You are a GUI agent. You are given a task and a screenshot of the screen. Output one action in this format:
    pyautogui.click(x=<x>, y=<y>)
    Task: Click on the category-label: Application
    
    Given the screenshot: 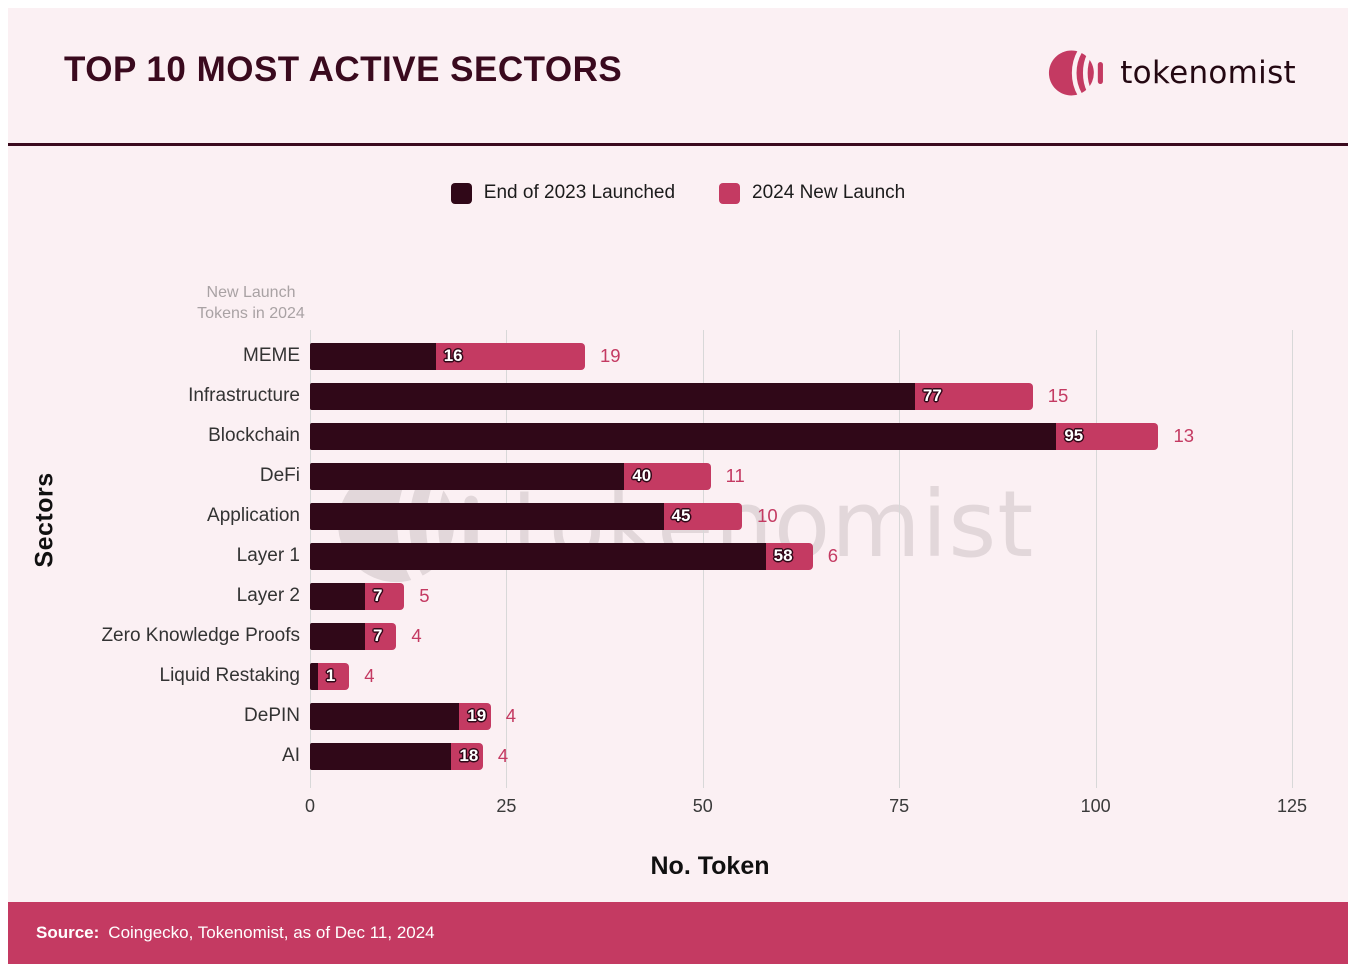 What is the action you would take?
    pyautogui.click(x=253, y=515)
    